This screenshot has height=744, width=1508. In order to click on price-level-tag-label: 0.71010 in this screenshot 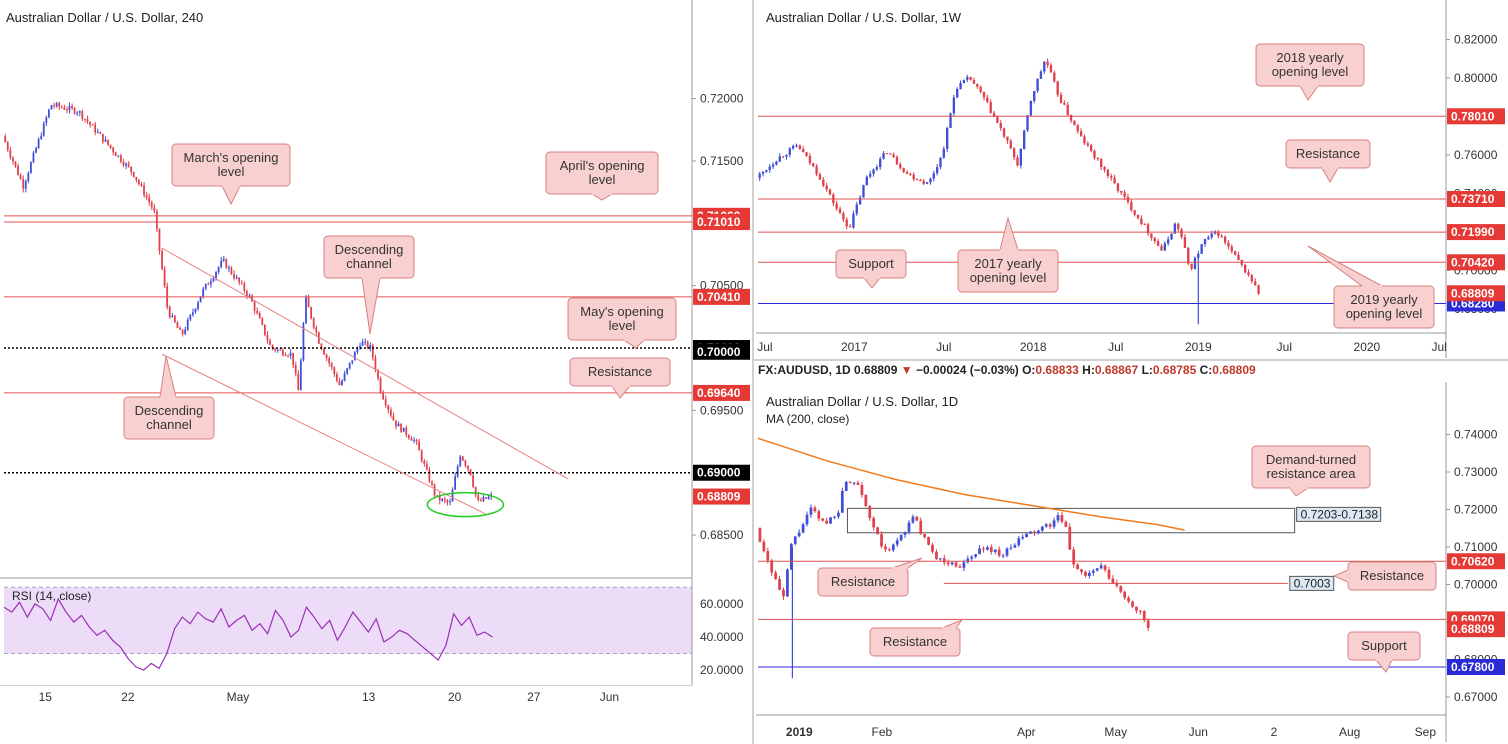, I will do `click(719, 222)`.